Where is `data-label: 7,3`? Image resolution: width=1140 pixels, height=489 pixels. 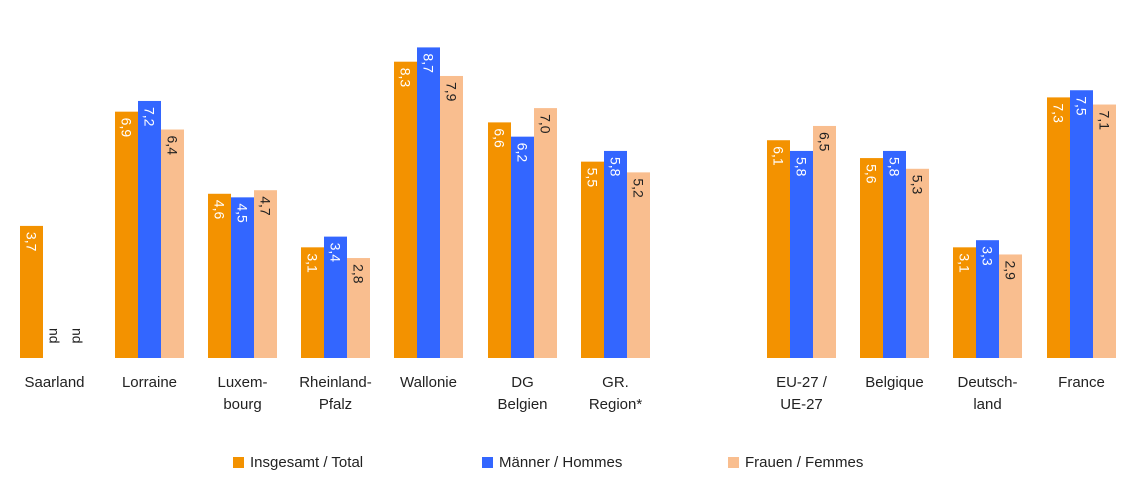
data-label: 7,3 is located at coordinates (1059, 113).